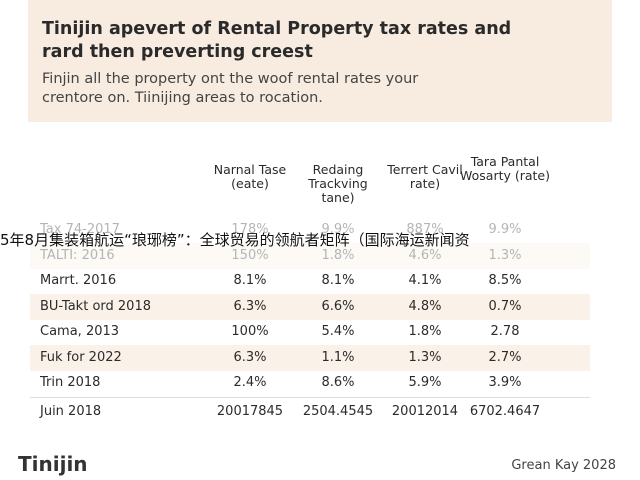 Image resolution: width=640 pixels, height=480 pixels. Describe the element at coordinates (95, 306) in the screenshot. I see `row-label: BU-Takt ord 2018` at that location.